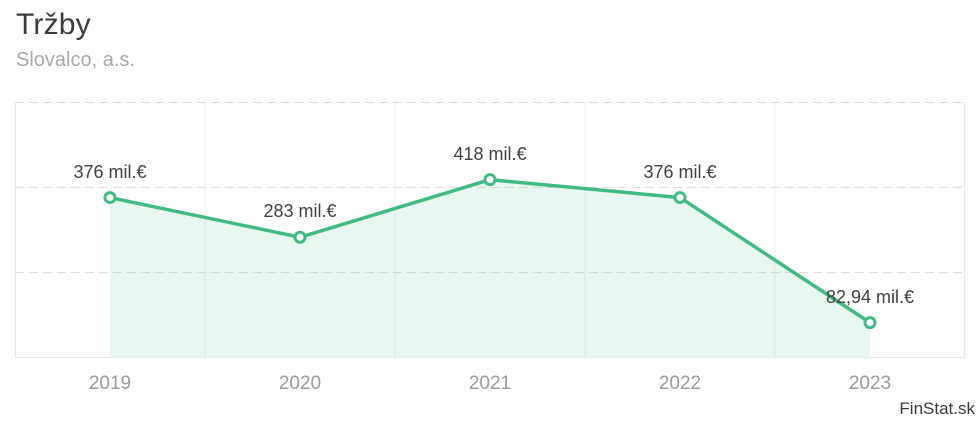 The image size is (980, 425). Describe the element at coordinates (110, 198) in the screenshot. I see `data-point-2019` at that location.